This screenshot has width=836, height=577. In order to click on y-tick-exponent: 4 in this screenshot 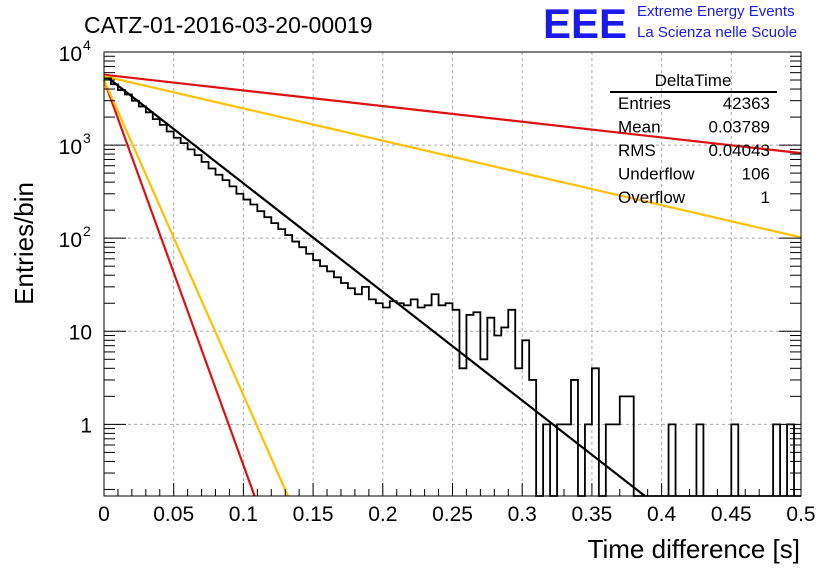, I will do `click(87, 45)`.